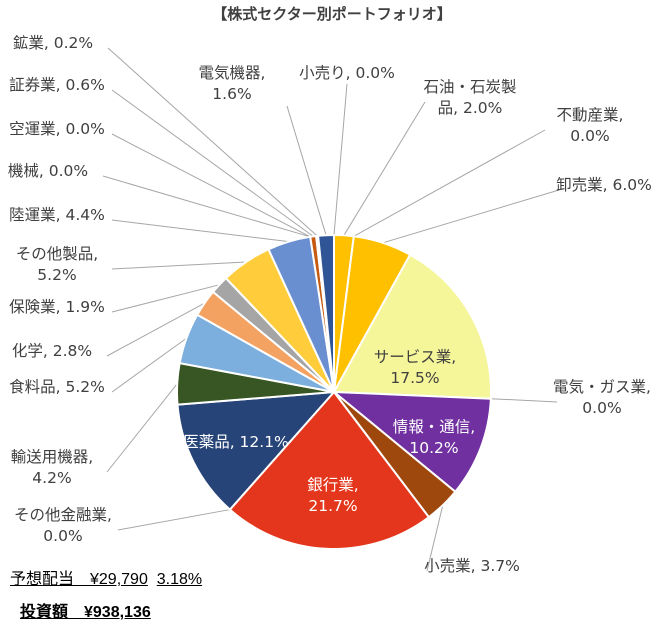 This screenshot has height=638, width=664. I want to click on slice-label: 輸送用機器, 4.2%, so click(52, 467).